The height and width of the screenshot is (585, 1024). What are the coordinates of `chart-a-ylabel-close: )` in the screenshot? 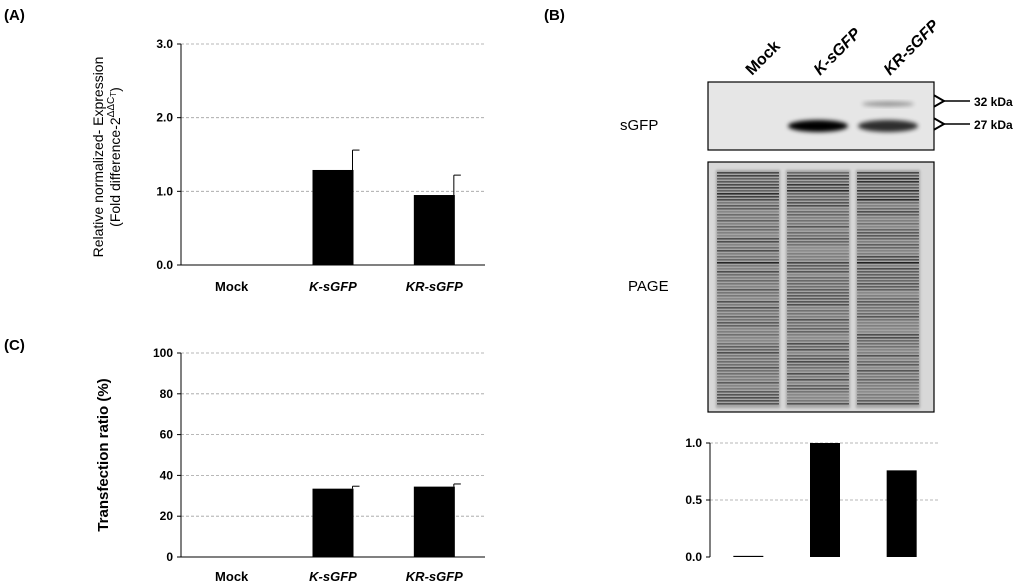 It's located at (115, 89).